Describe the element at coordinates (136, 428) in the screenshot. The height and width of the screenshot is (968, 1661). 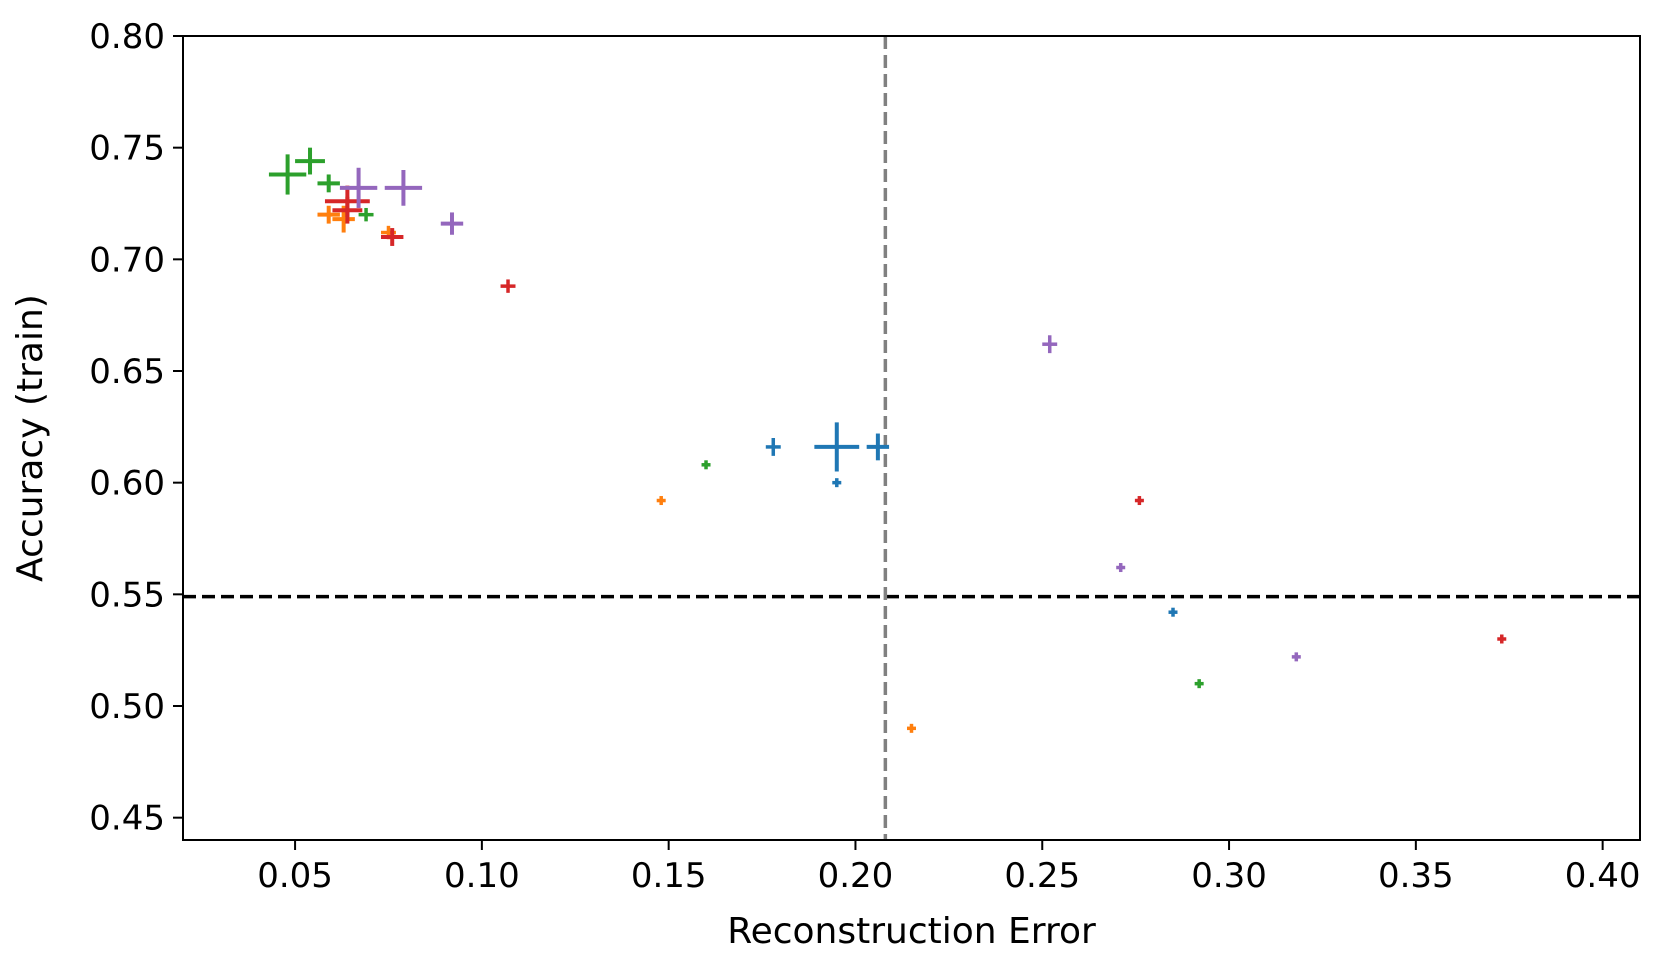
I see `y-axis-ticks: 0.45 0.50 0.55 0.60 0.65 0.70 0.75 0.80` at that location.